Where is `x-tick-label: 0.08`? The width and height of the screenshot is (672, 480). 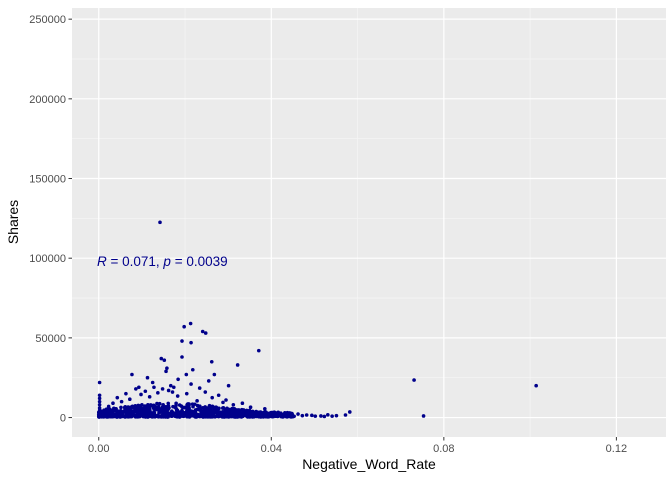 x-tick-label: 0.08 is located at coordinates (443, 449).